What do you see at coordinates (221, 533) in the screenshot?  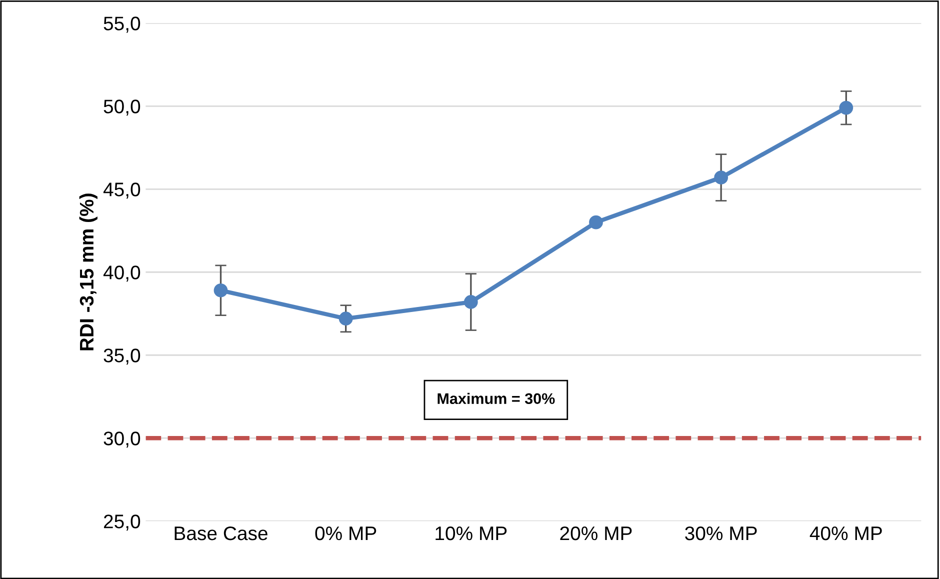 I see `x-tick-label: Base Case` at bounding box center [221, 533].